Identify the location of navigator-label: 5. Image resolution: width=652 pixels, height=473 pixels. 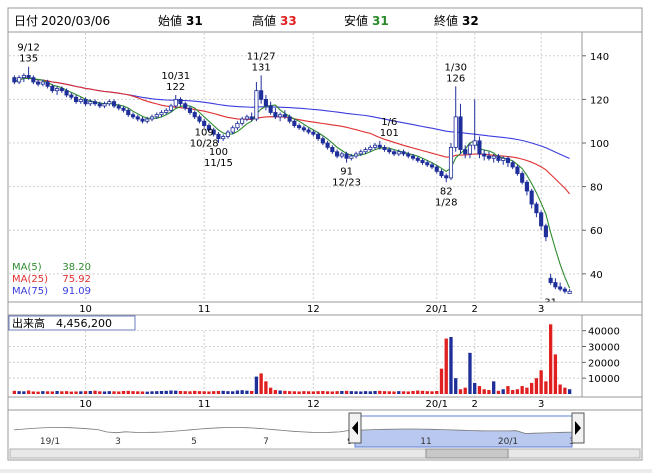
(194, 442).